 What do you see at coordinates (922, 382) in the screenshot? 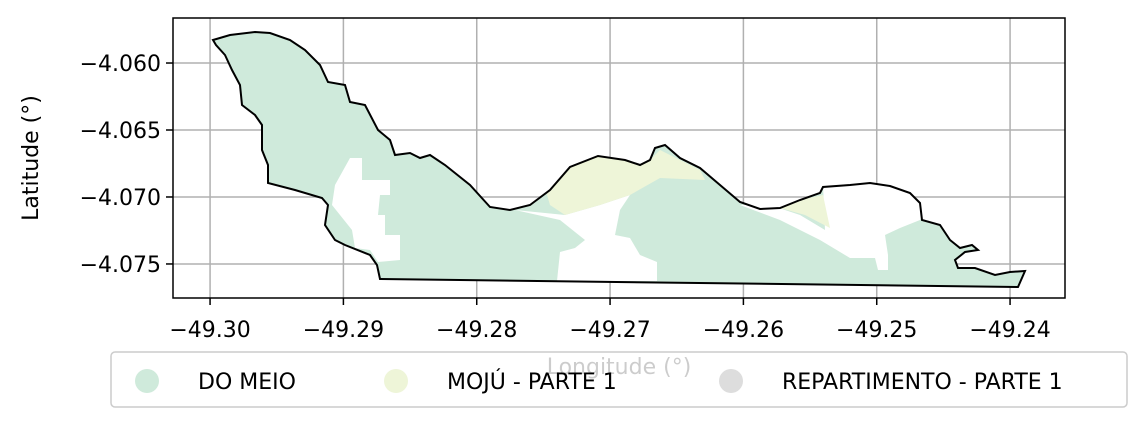
I see `legend-label: REPARTIMENTO - PARTE 1` at bounding box center [922, 382].